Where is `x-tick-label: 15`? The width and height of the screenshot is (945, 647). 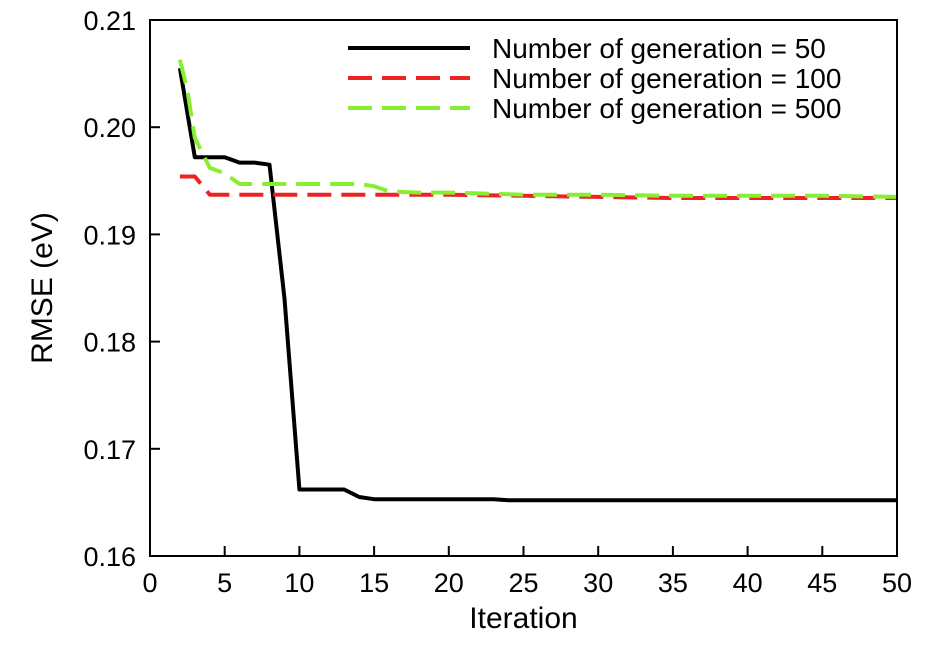
x-tick-label: 15 is located at coordinates (374, 583).